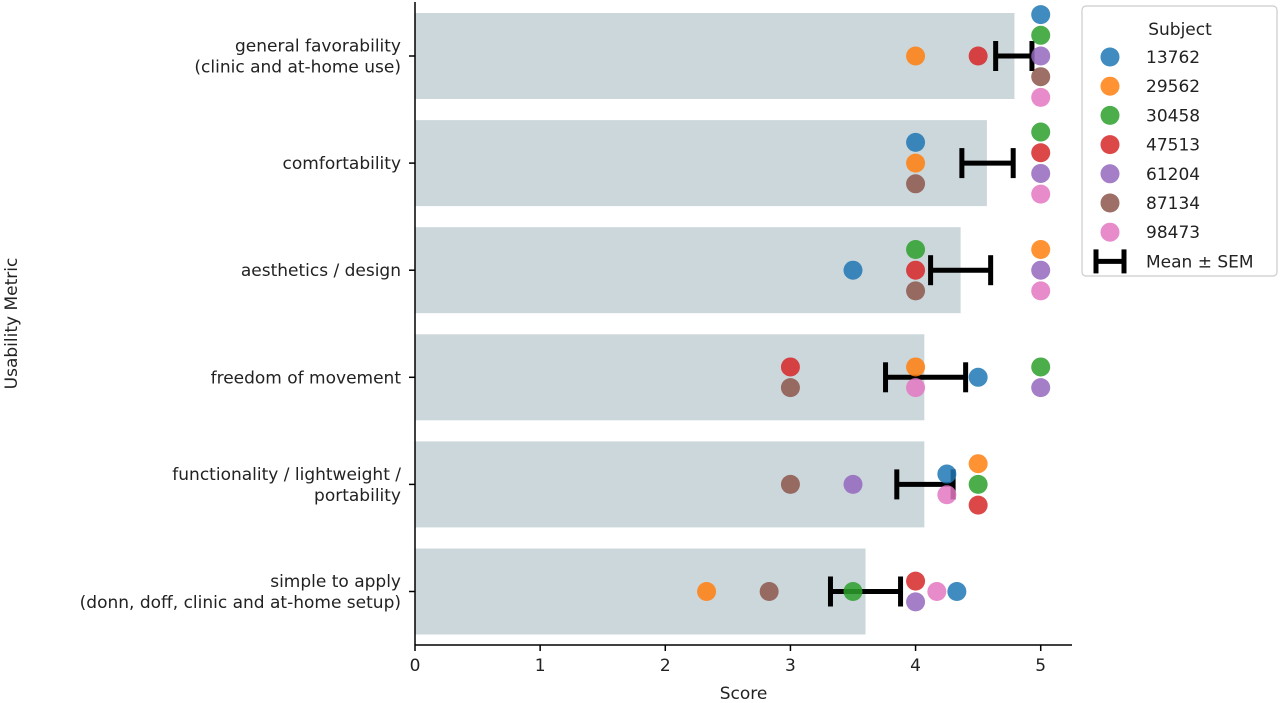  I want to click on legend-label-mean-sem: Mean ± SEM, so click(1200, 262).